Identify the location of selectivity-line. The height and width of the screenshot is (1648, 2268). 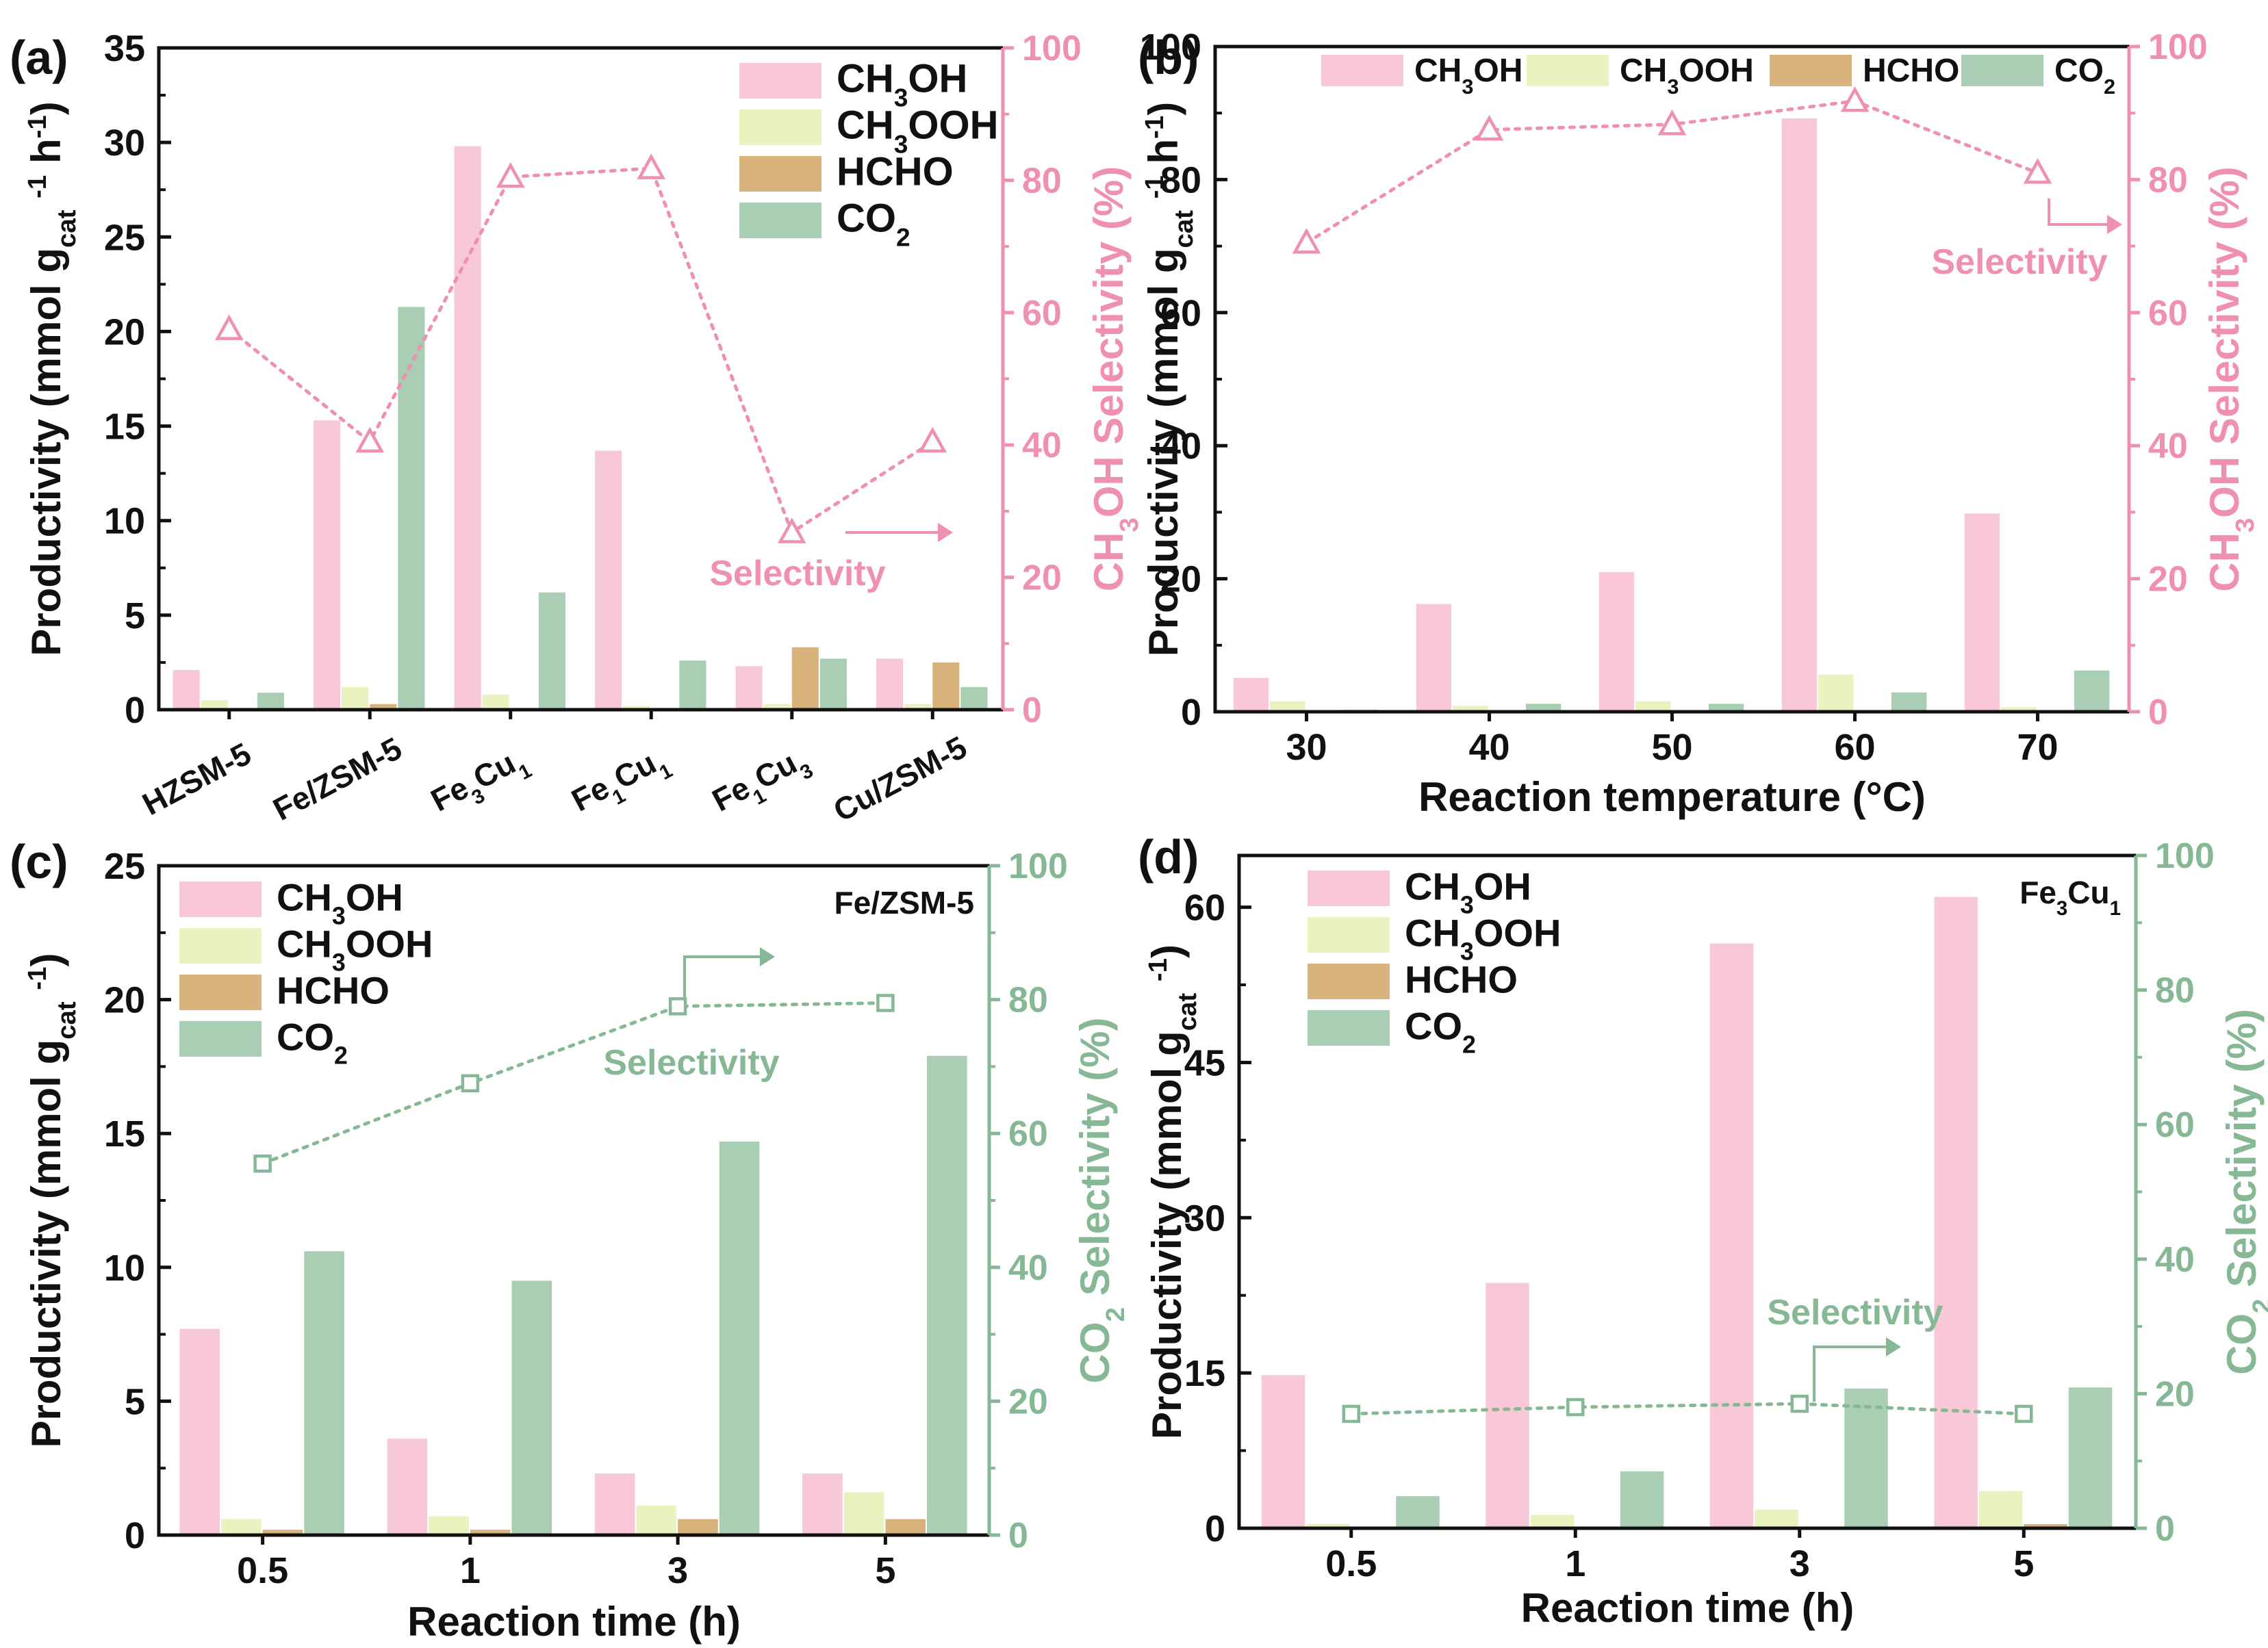
(580, 350).